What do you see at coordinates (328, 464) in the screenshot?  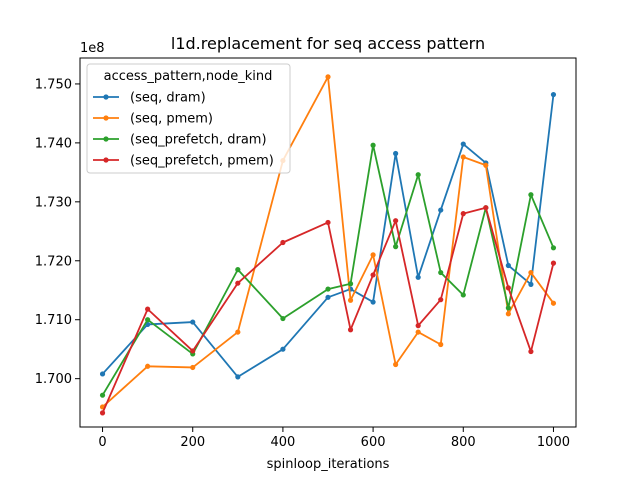 I see `x-axis-label: spinloop_iterations` at bounding box center [328, 464].